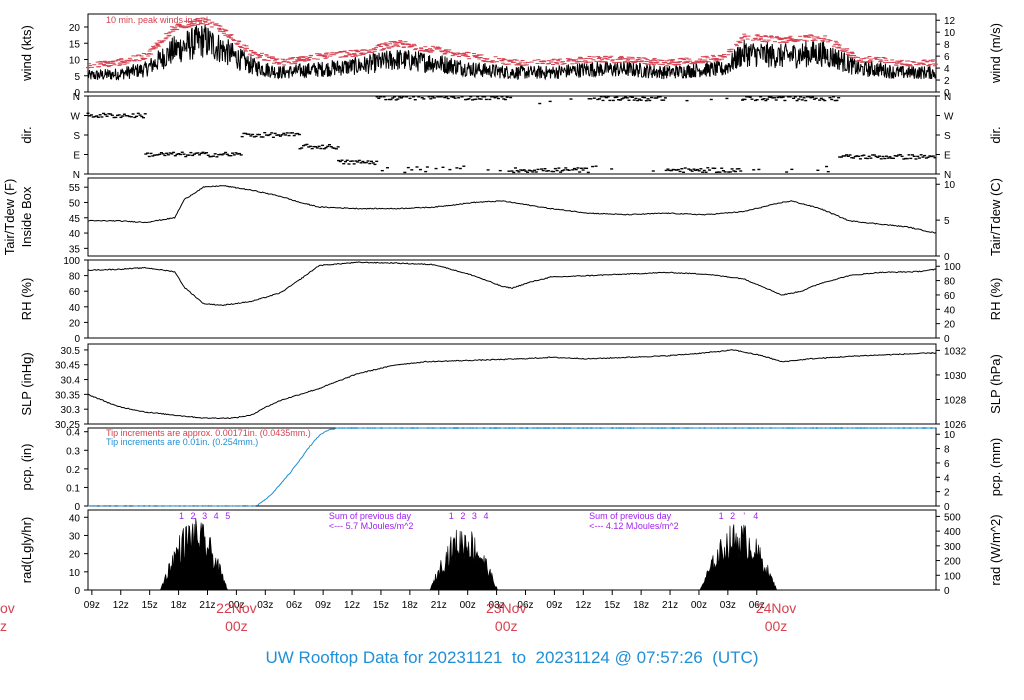 Image resolution: width=1024 pixels, height=700 pixels. I want to click on slp-tick-label-left: 30.4, so click(71, 381).